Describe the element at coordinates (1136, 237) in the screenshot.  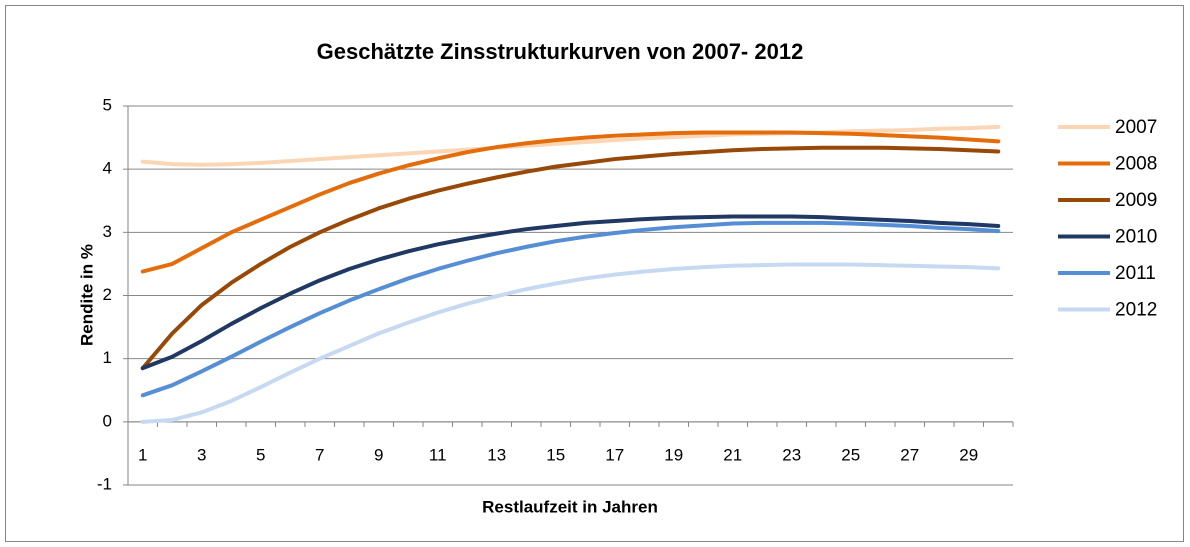
I see `legend-label: 2010` at that location.